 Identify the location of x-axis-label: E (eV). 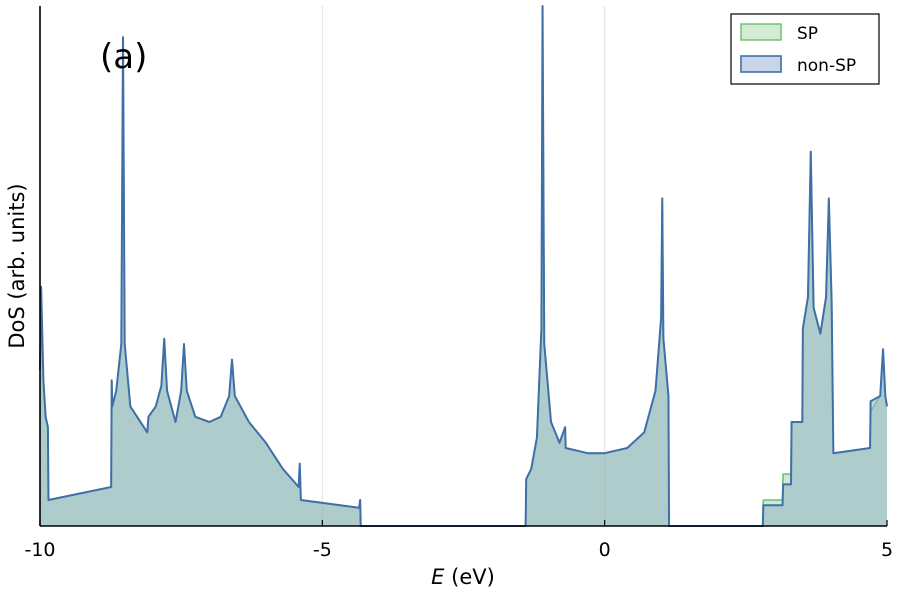
(463, 577).